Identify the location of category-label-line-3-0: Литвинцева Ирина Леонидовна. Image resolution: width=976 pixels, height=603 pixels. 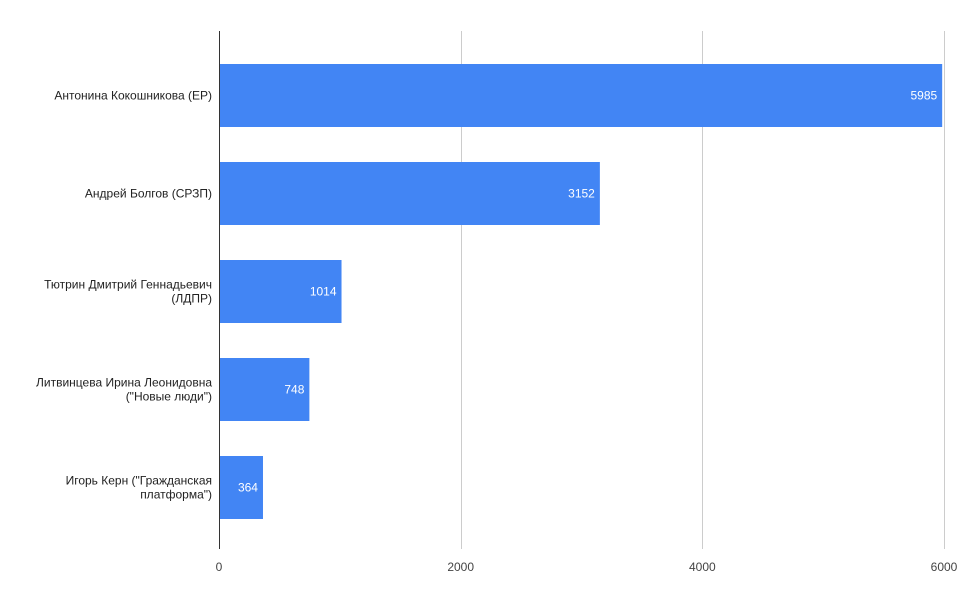
(124, 383).